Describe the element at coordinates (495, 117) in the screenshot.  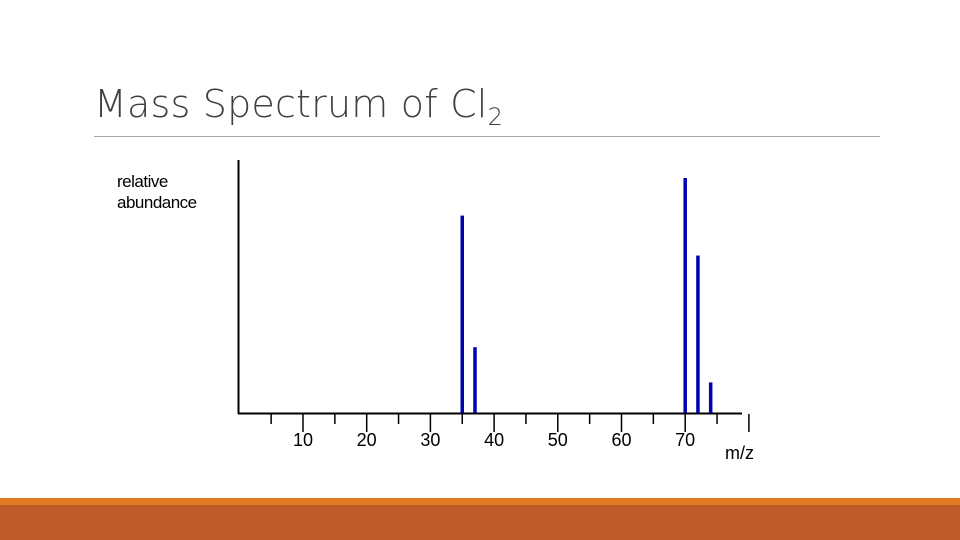
I see `slide-title-subscript: 2` at that location.